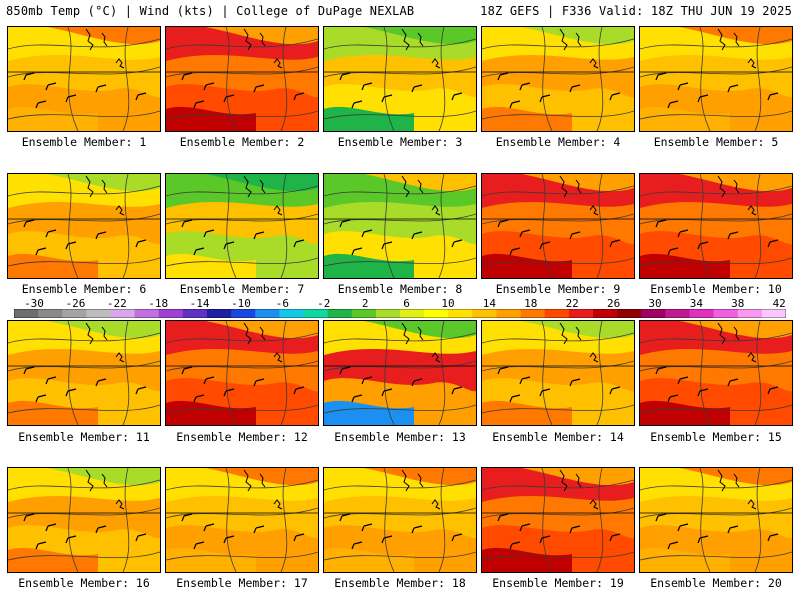  I want to click on ensemble-member-label: Ensemble Member: 7, so click(242, 289).